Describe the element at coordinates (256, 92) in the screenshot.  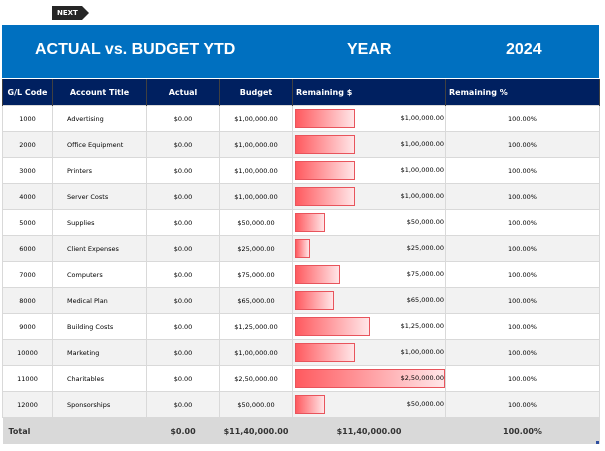
I see `header-budget: Budget` at that location.